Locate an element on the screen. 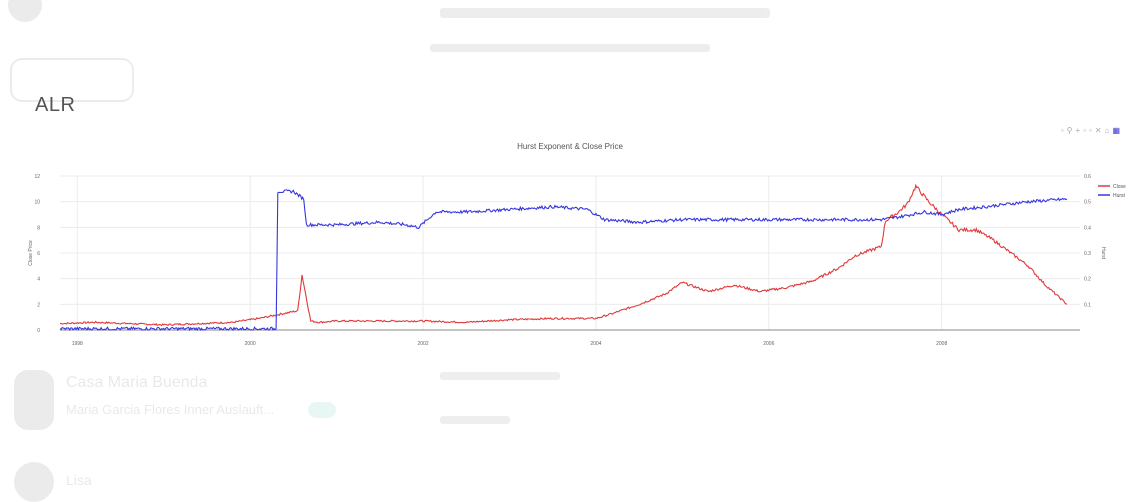 This screenshot has height=502, width=1128. x-tick-label: 2002 is located at coordinates (422, 344).